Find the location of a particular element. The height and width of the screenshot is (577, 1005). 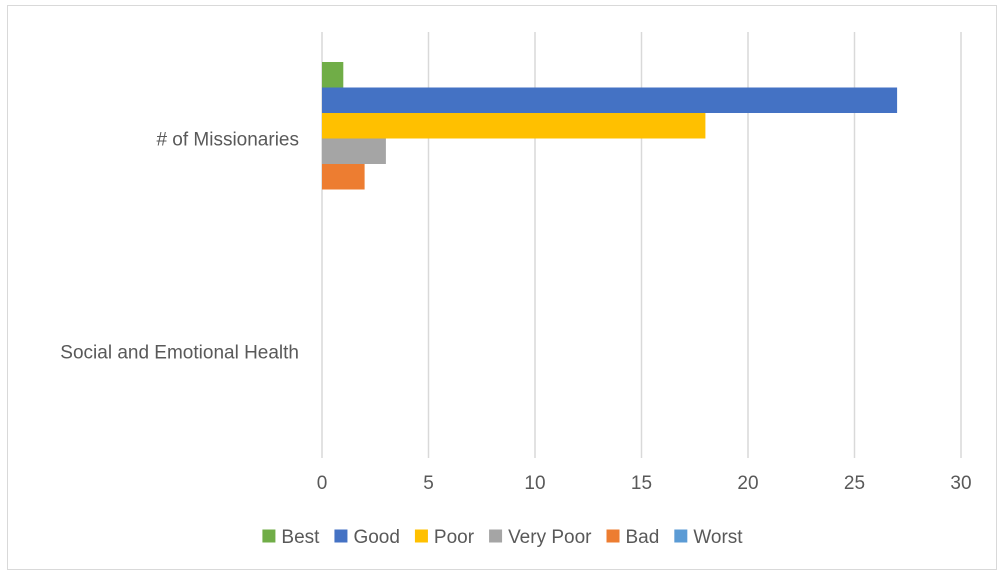

x-tick-label: 30 is located at coordinates (960, 483).